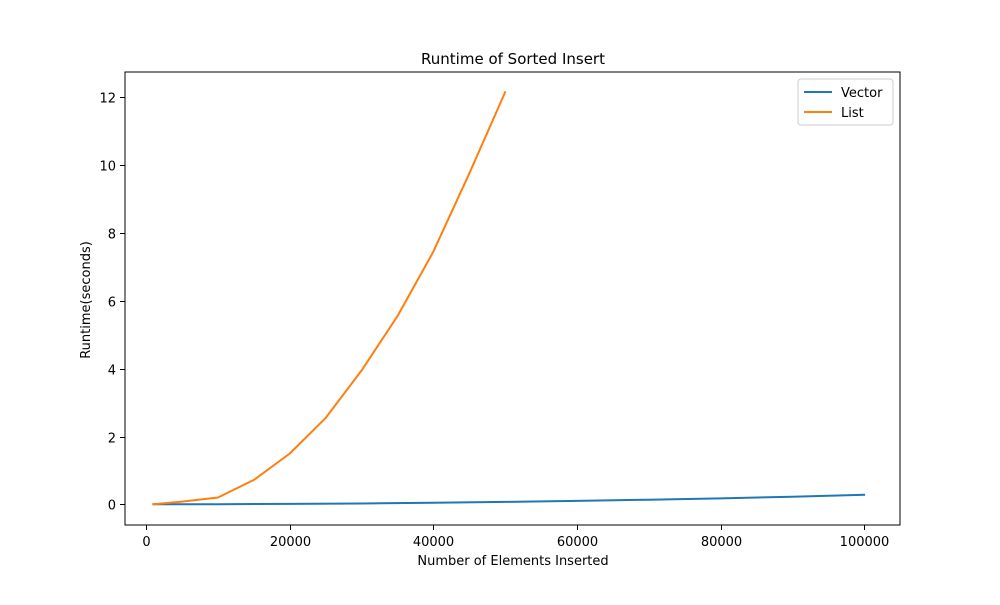  Describe the element at coordinates (146, 542) in the screenshot. I see `x-tick-label: 0` at that location.